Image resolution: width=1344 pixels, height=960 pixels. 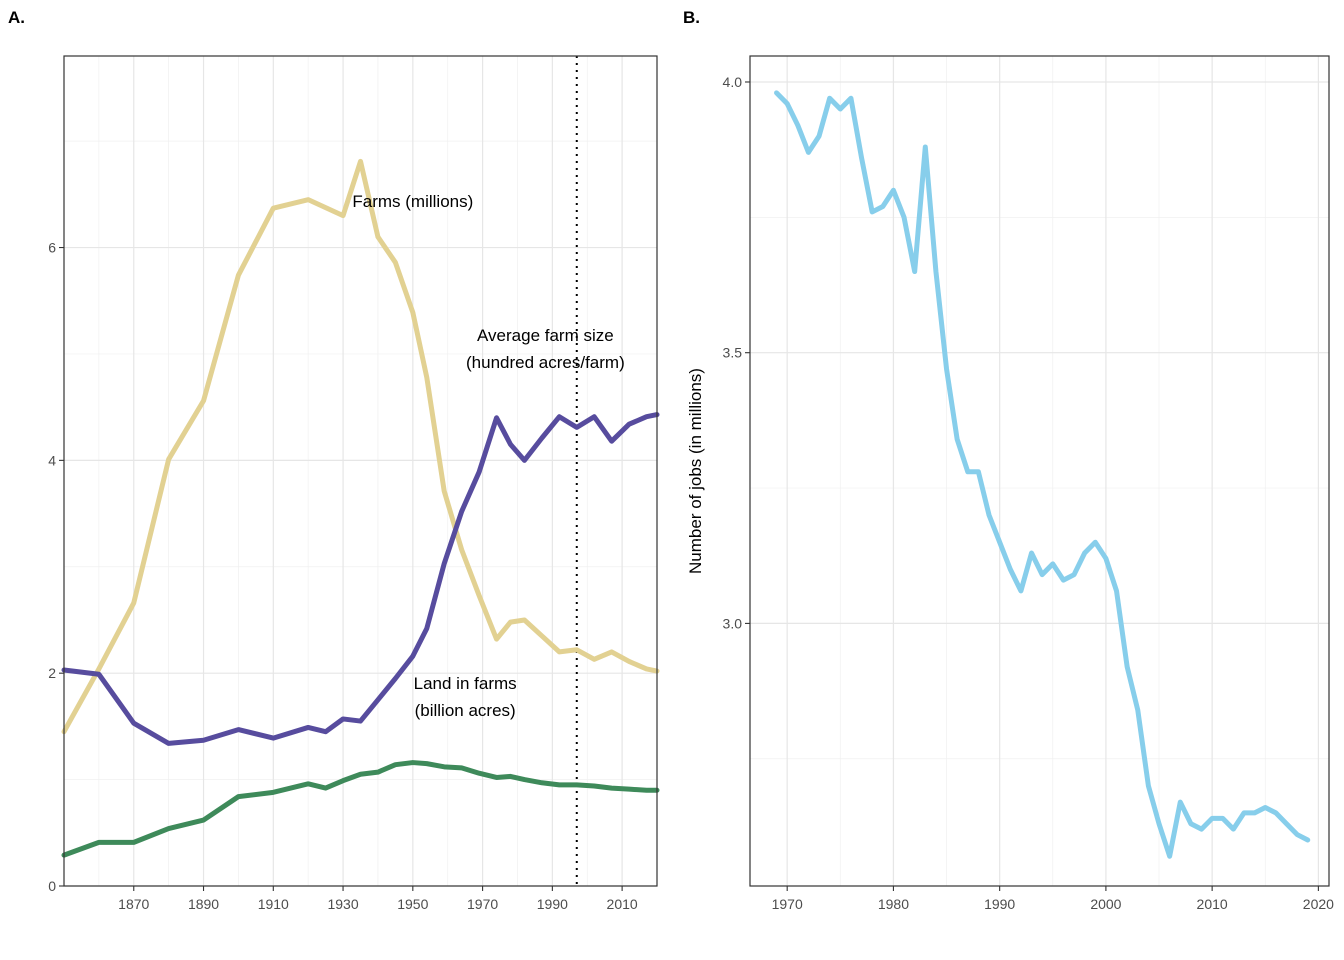 I want to click on panel-a-series-label: Average farm size, so click(x=545, y=335).